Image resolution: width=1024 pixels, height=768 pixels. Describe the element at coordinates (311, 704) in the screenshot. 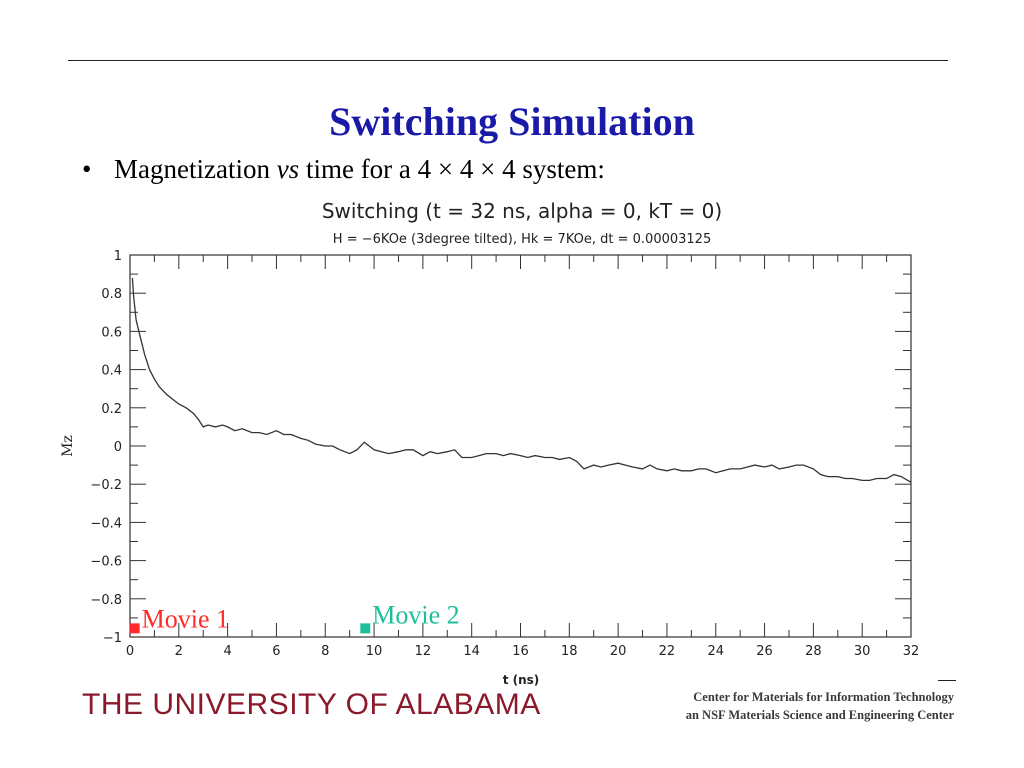

I see `university-logo-text: THE UNIVERSITY OF ALABAMA` at that location.